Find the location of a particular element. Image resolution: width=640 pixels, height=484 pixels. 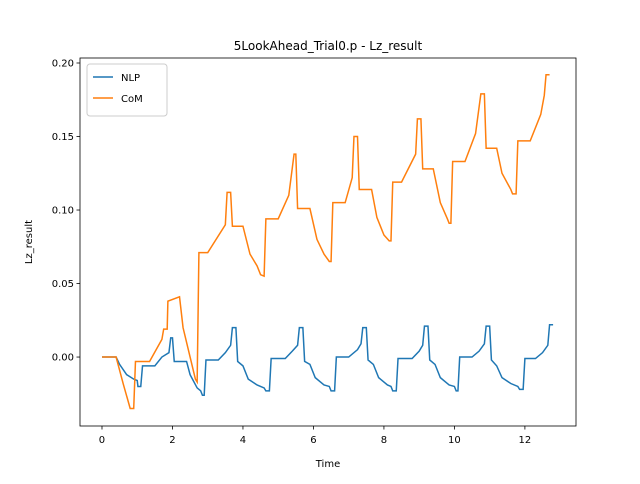

legend-label: CoM is located at coordinates (132, 99).